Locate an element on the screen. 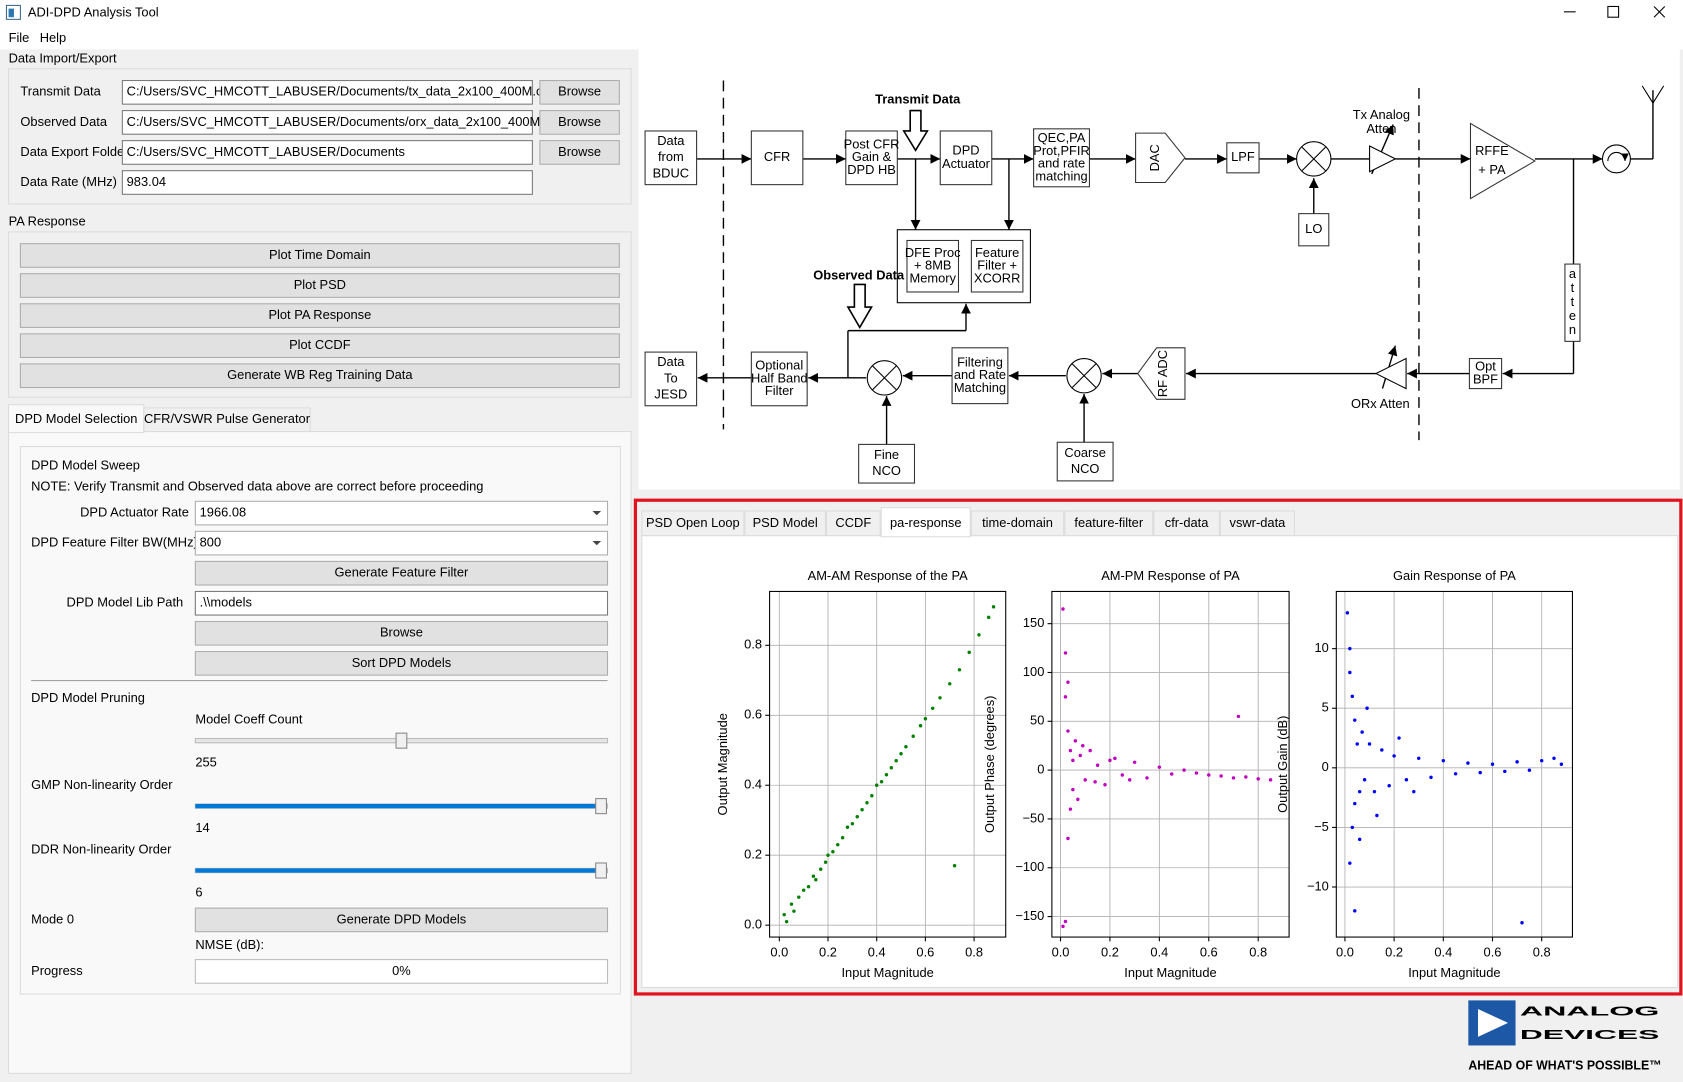  field-label: Progress is located at coordinates (57, 970).